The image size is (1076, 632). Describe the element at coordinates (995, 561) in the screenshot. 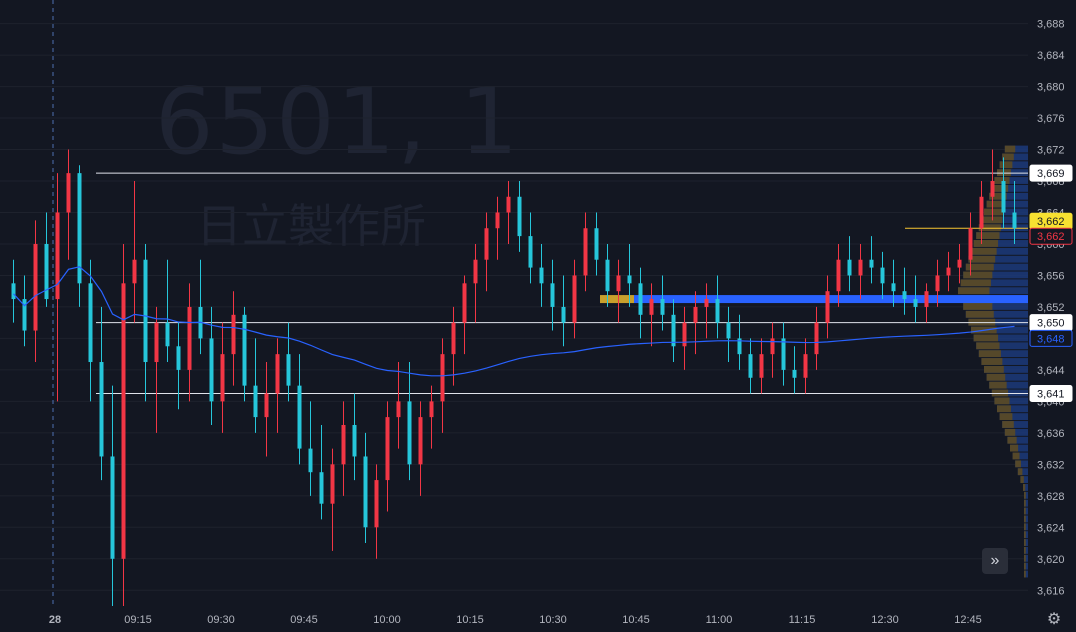

I see `scroll-to-realtime-button: »` at that location.